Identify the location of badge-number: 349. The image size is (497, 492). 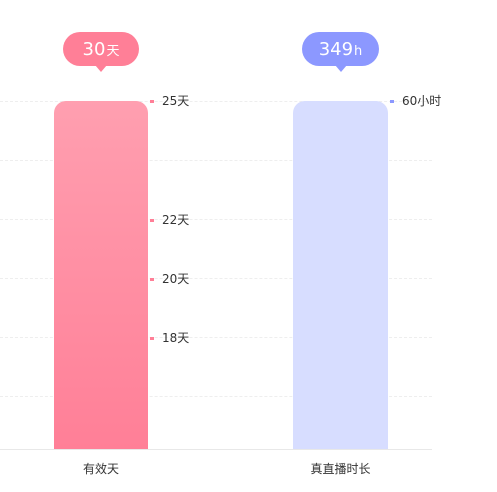
(336, 49).